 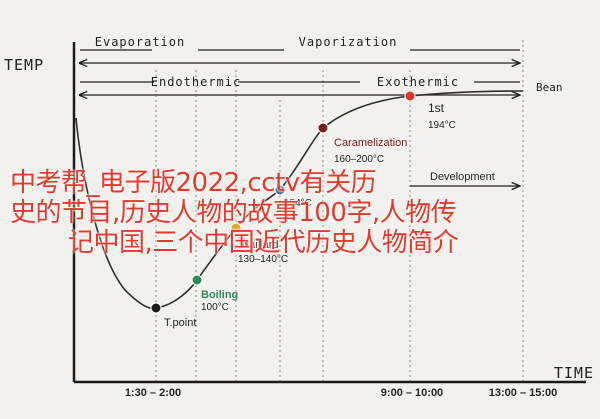 I want to click on stage-name-label: T.point, so click(x=180, y=323).